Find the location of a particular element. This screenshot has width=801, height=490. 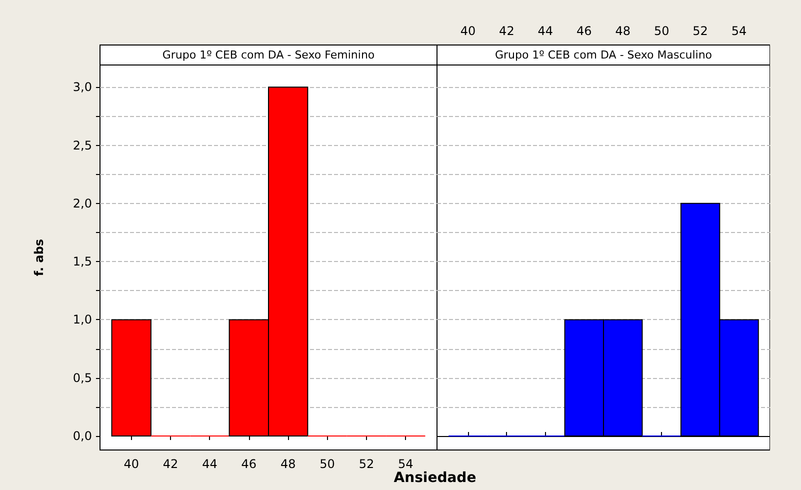

y-tick-label: 3,0 is located at coordinates (82, 87).